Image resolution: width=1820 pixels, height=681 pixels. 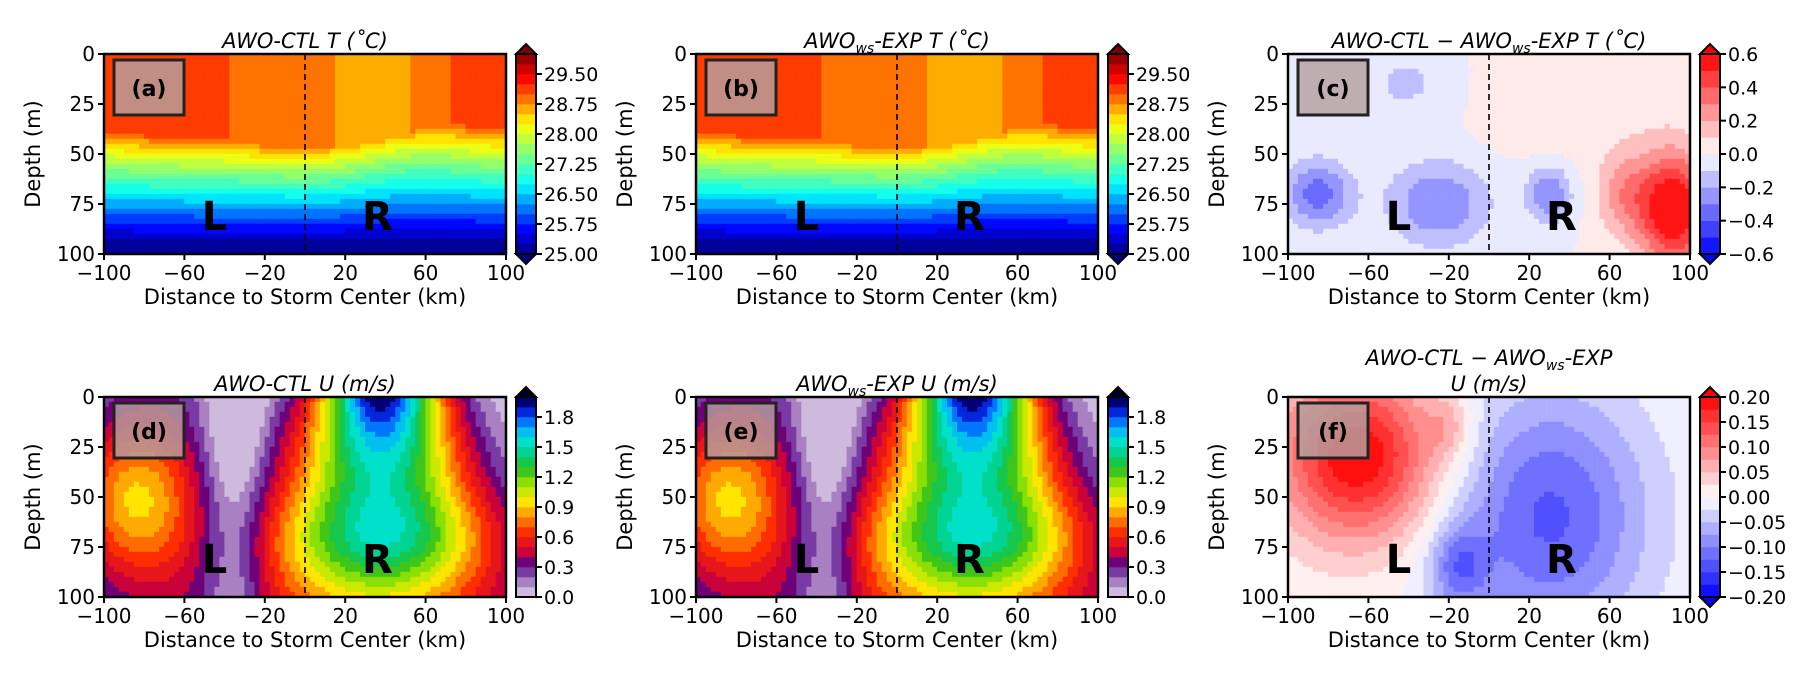 I want to click on colorbar-band, so click(x=526, y=79).